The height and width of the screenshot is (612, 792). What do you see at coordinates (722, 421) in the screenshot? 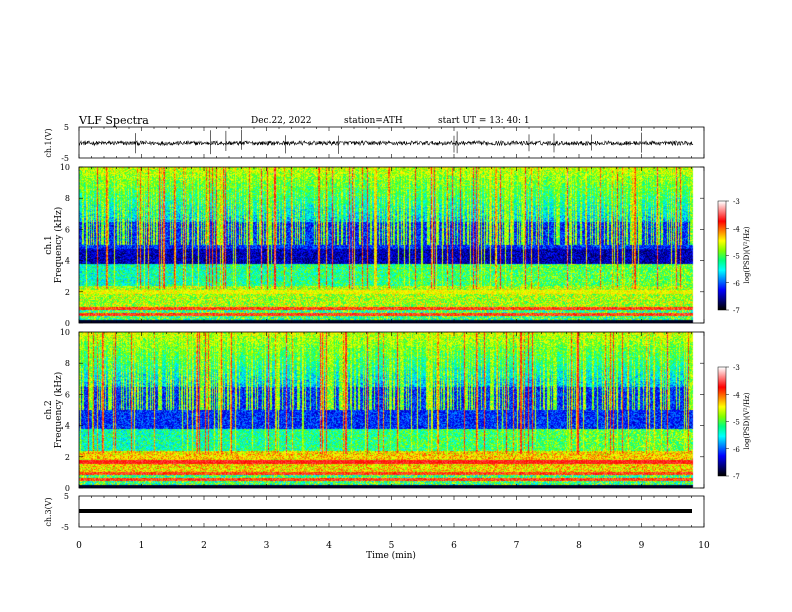
I see `ch2-colorbar-image` at bounding box center [722, 421].